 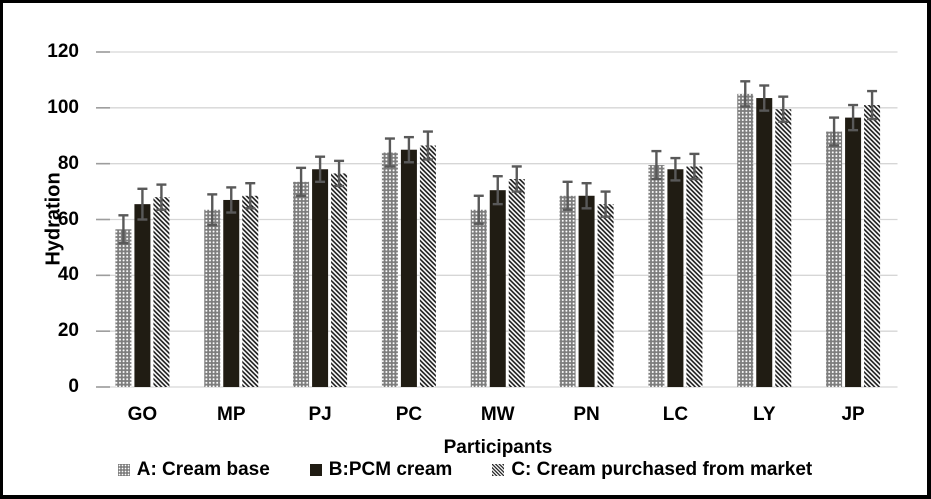 What do you see at coordinates (605, 295) in the screenshot?
I see `bar-hatch-PN` at bounding box center [605, 295].